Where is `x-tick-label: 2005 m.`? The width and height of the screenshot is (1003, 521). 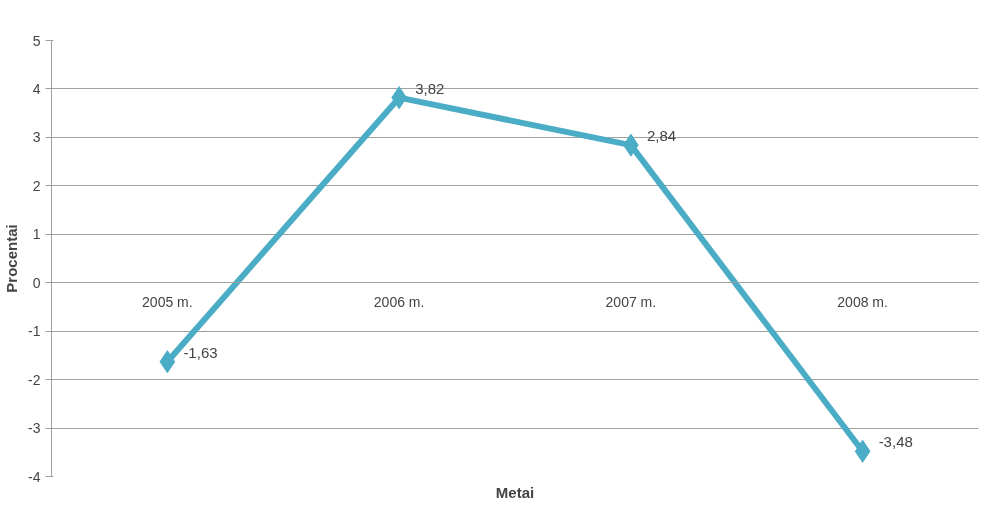
x-tick-label: 2005 m. is located at coordinates (167, 301).